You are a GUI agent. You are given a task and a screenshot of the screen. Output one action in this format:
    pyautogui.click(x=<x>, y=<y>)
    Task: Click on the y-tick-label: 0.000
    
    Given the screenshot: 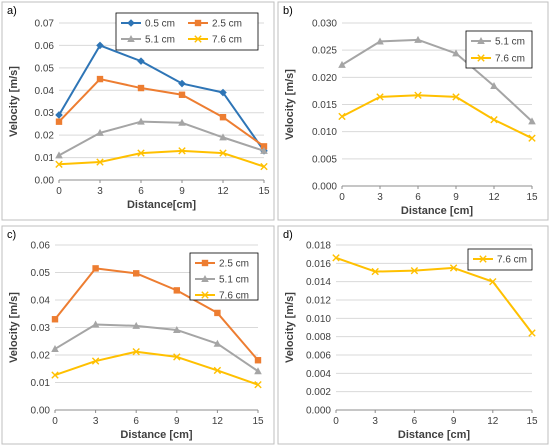 What is the action you would take?
    pyautogui.click(x=318, y=411)
    